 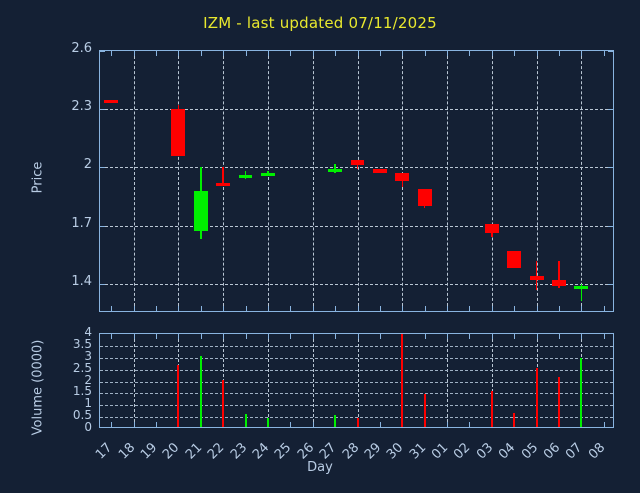 What do you see at coordinates (82, 415) in the screenshot?
I see `volume-tick-label: 0.5` at bounding box center [82, 415].